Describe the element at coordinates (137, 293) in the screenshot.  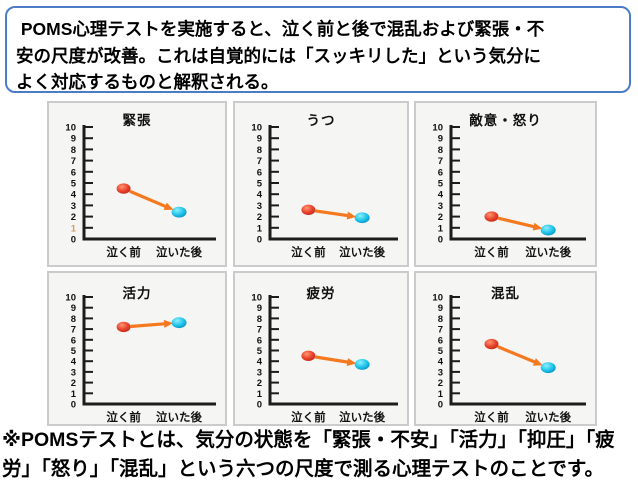
I see `chart-title: 活力` at that location.